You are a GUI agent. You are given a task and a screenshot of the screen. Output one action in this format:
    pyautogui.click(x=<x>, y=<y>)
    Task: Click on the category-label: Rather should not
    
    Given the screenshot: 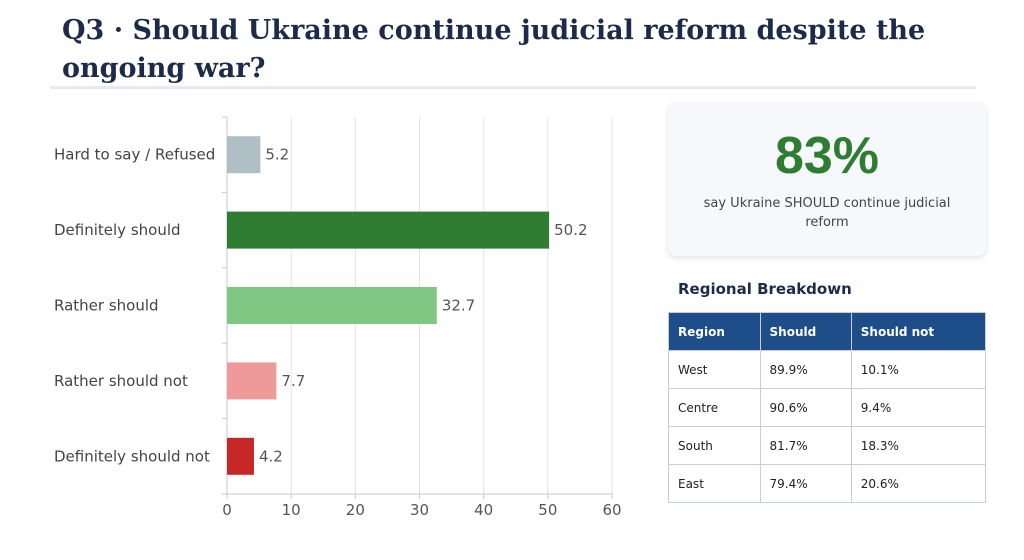 What is the action you would take?
    pyautogui.click(x=121, y=381)
    